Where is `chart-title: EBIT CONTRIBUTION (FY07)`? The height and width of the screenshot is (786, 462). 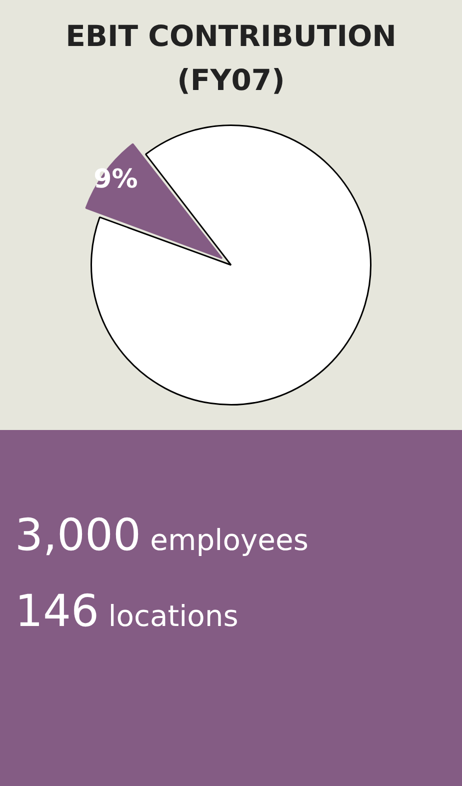
chart-title: EBIT CONTRIBUTION (FY07) is located at coordinates (231, 58).